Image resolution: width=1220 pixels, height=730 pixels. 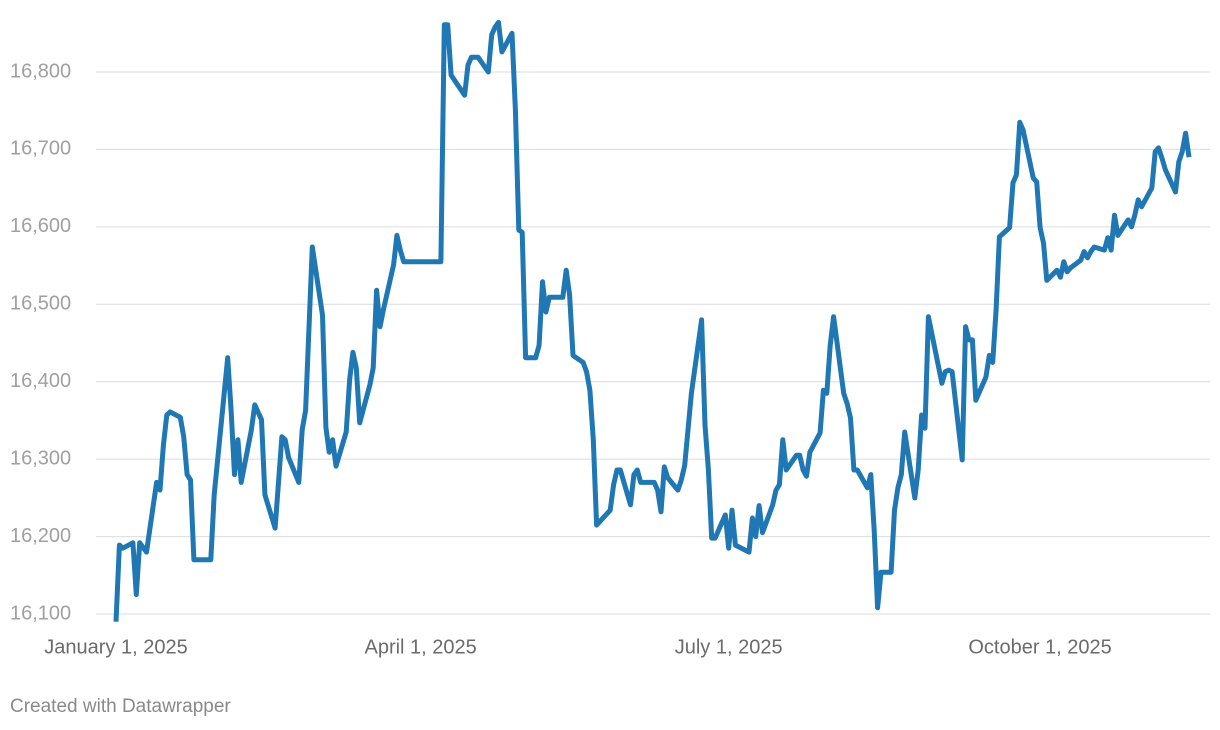 What do you see at coordinates (40, 381) in the screenshot?
I see `y-tick-label: 16,400` at bounding box center [40, 381].